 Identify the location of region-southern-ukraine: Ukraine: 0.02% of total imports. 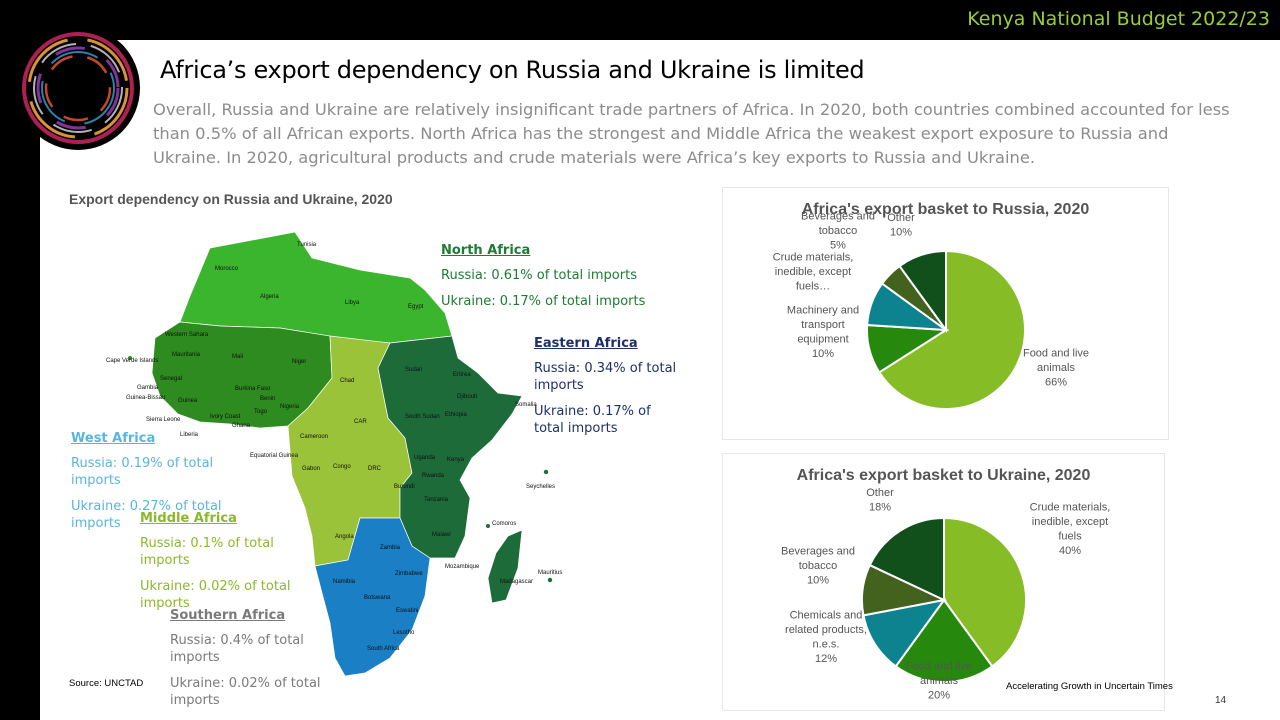
(245, 692).